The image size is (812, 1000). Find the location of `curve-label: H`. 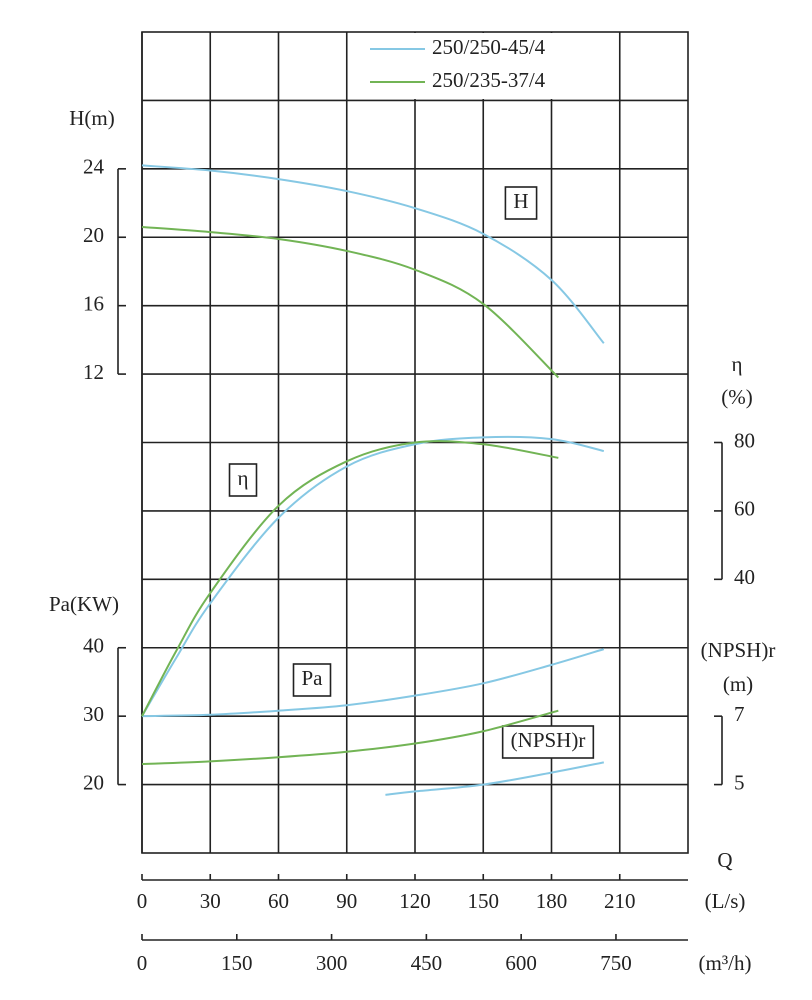

curve-label: H is located at coordinates (520, 201).